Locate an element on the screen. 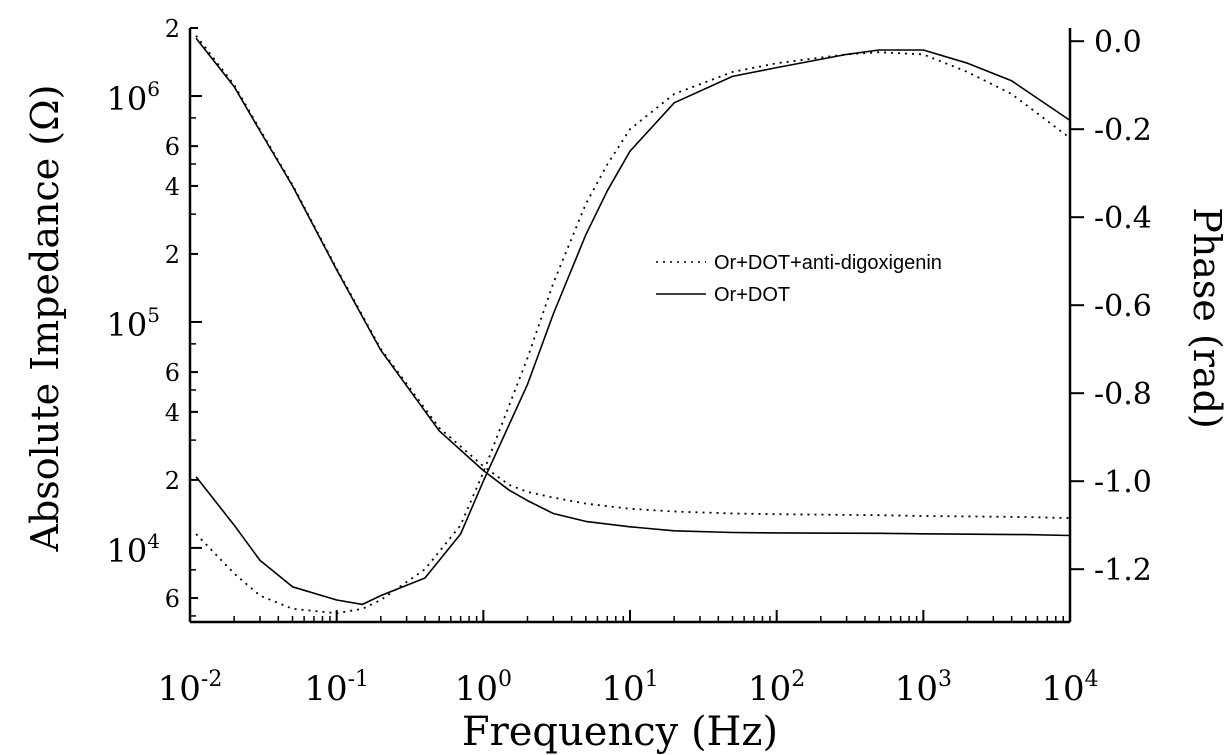 The image size is (1230, 755). y-right-tick-label: -0.4 is located at coordinates (1123, 218).